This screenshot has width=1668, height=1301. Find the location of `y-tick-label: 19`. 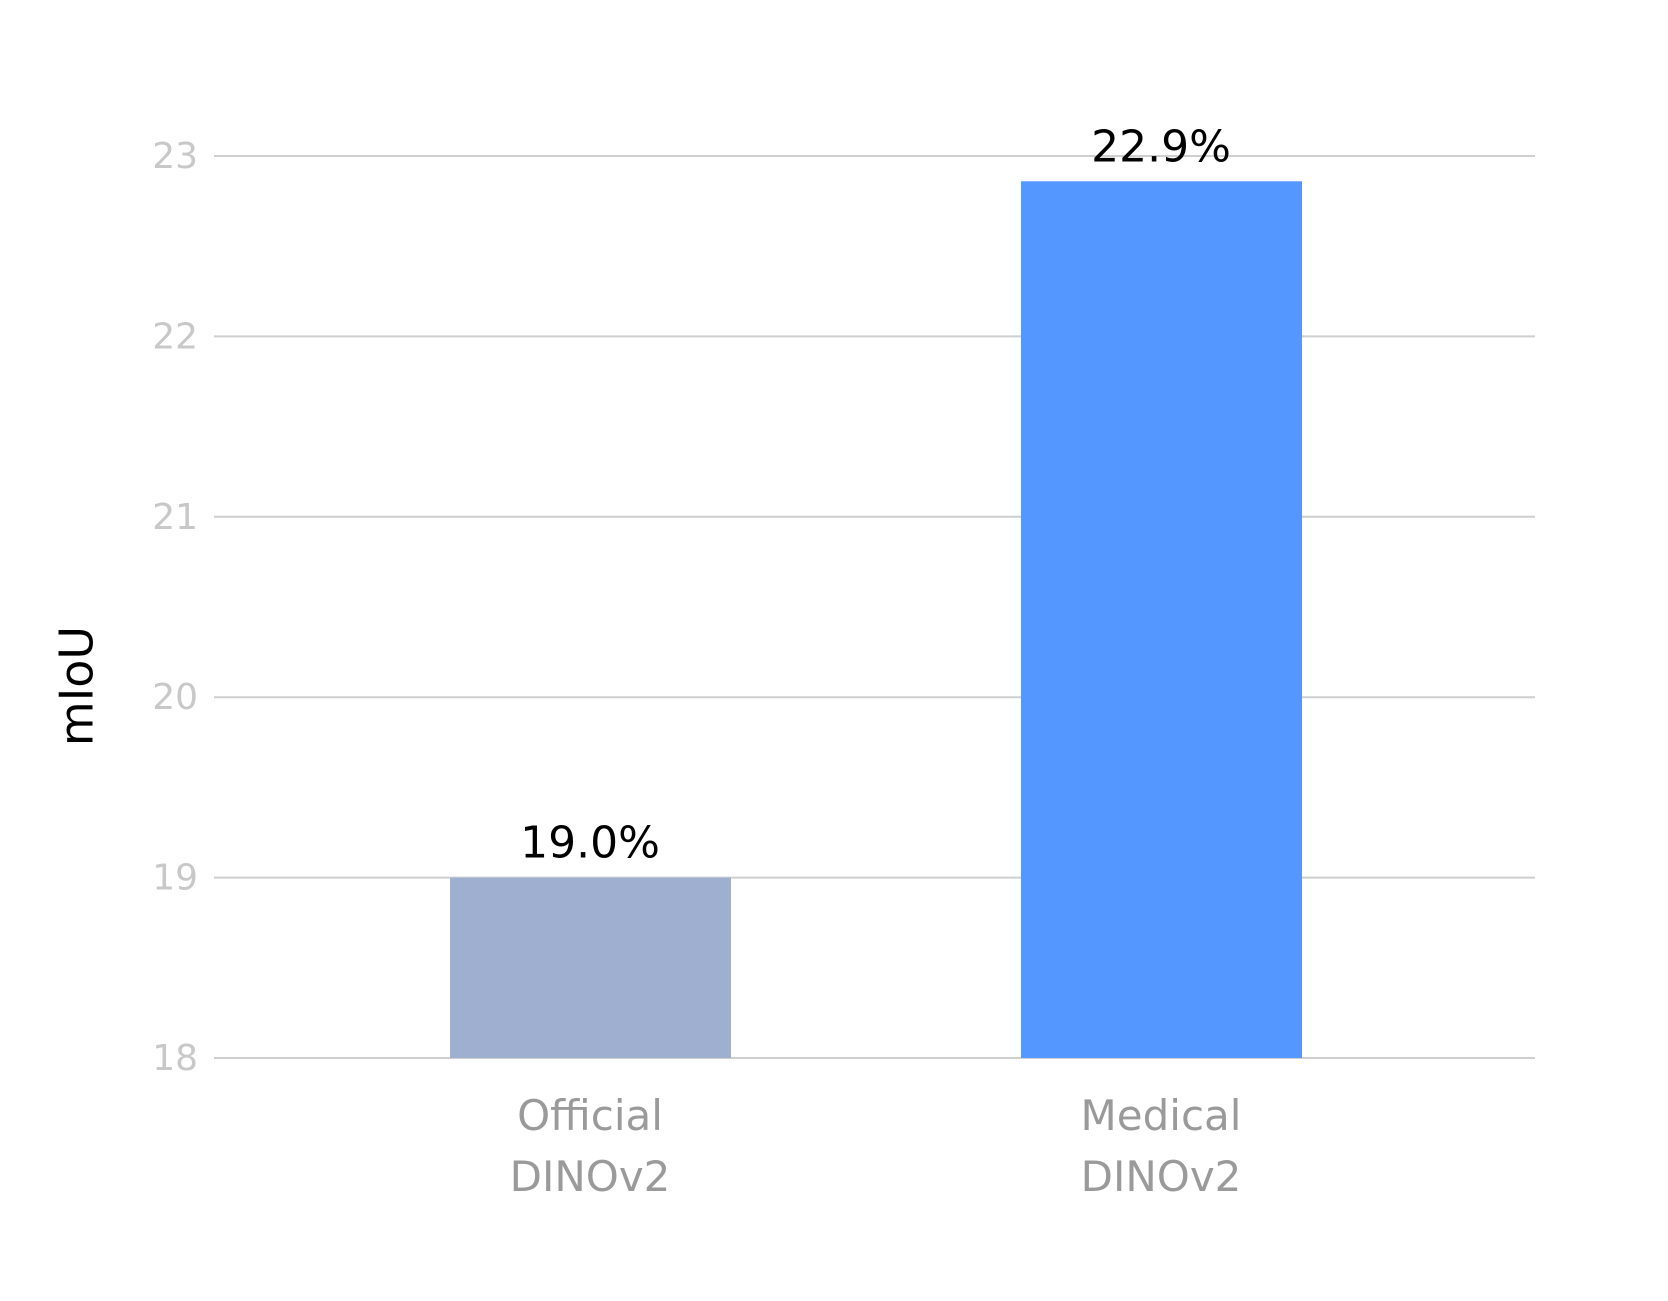

y-tick-label: 19 is located at coordinates (175, 878).